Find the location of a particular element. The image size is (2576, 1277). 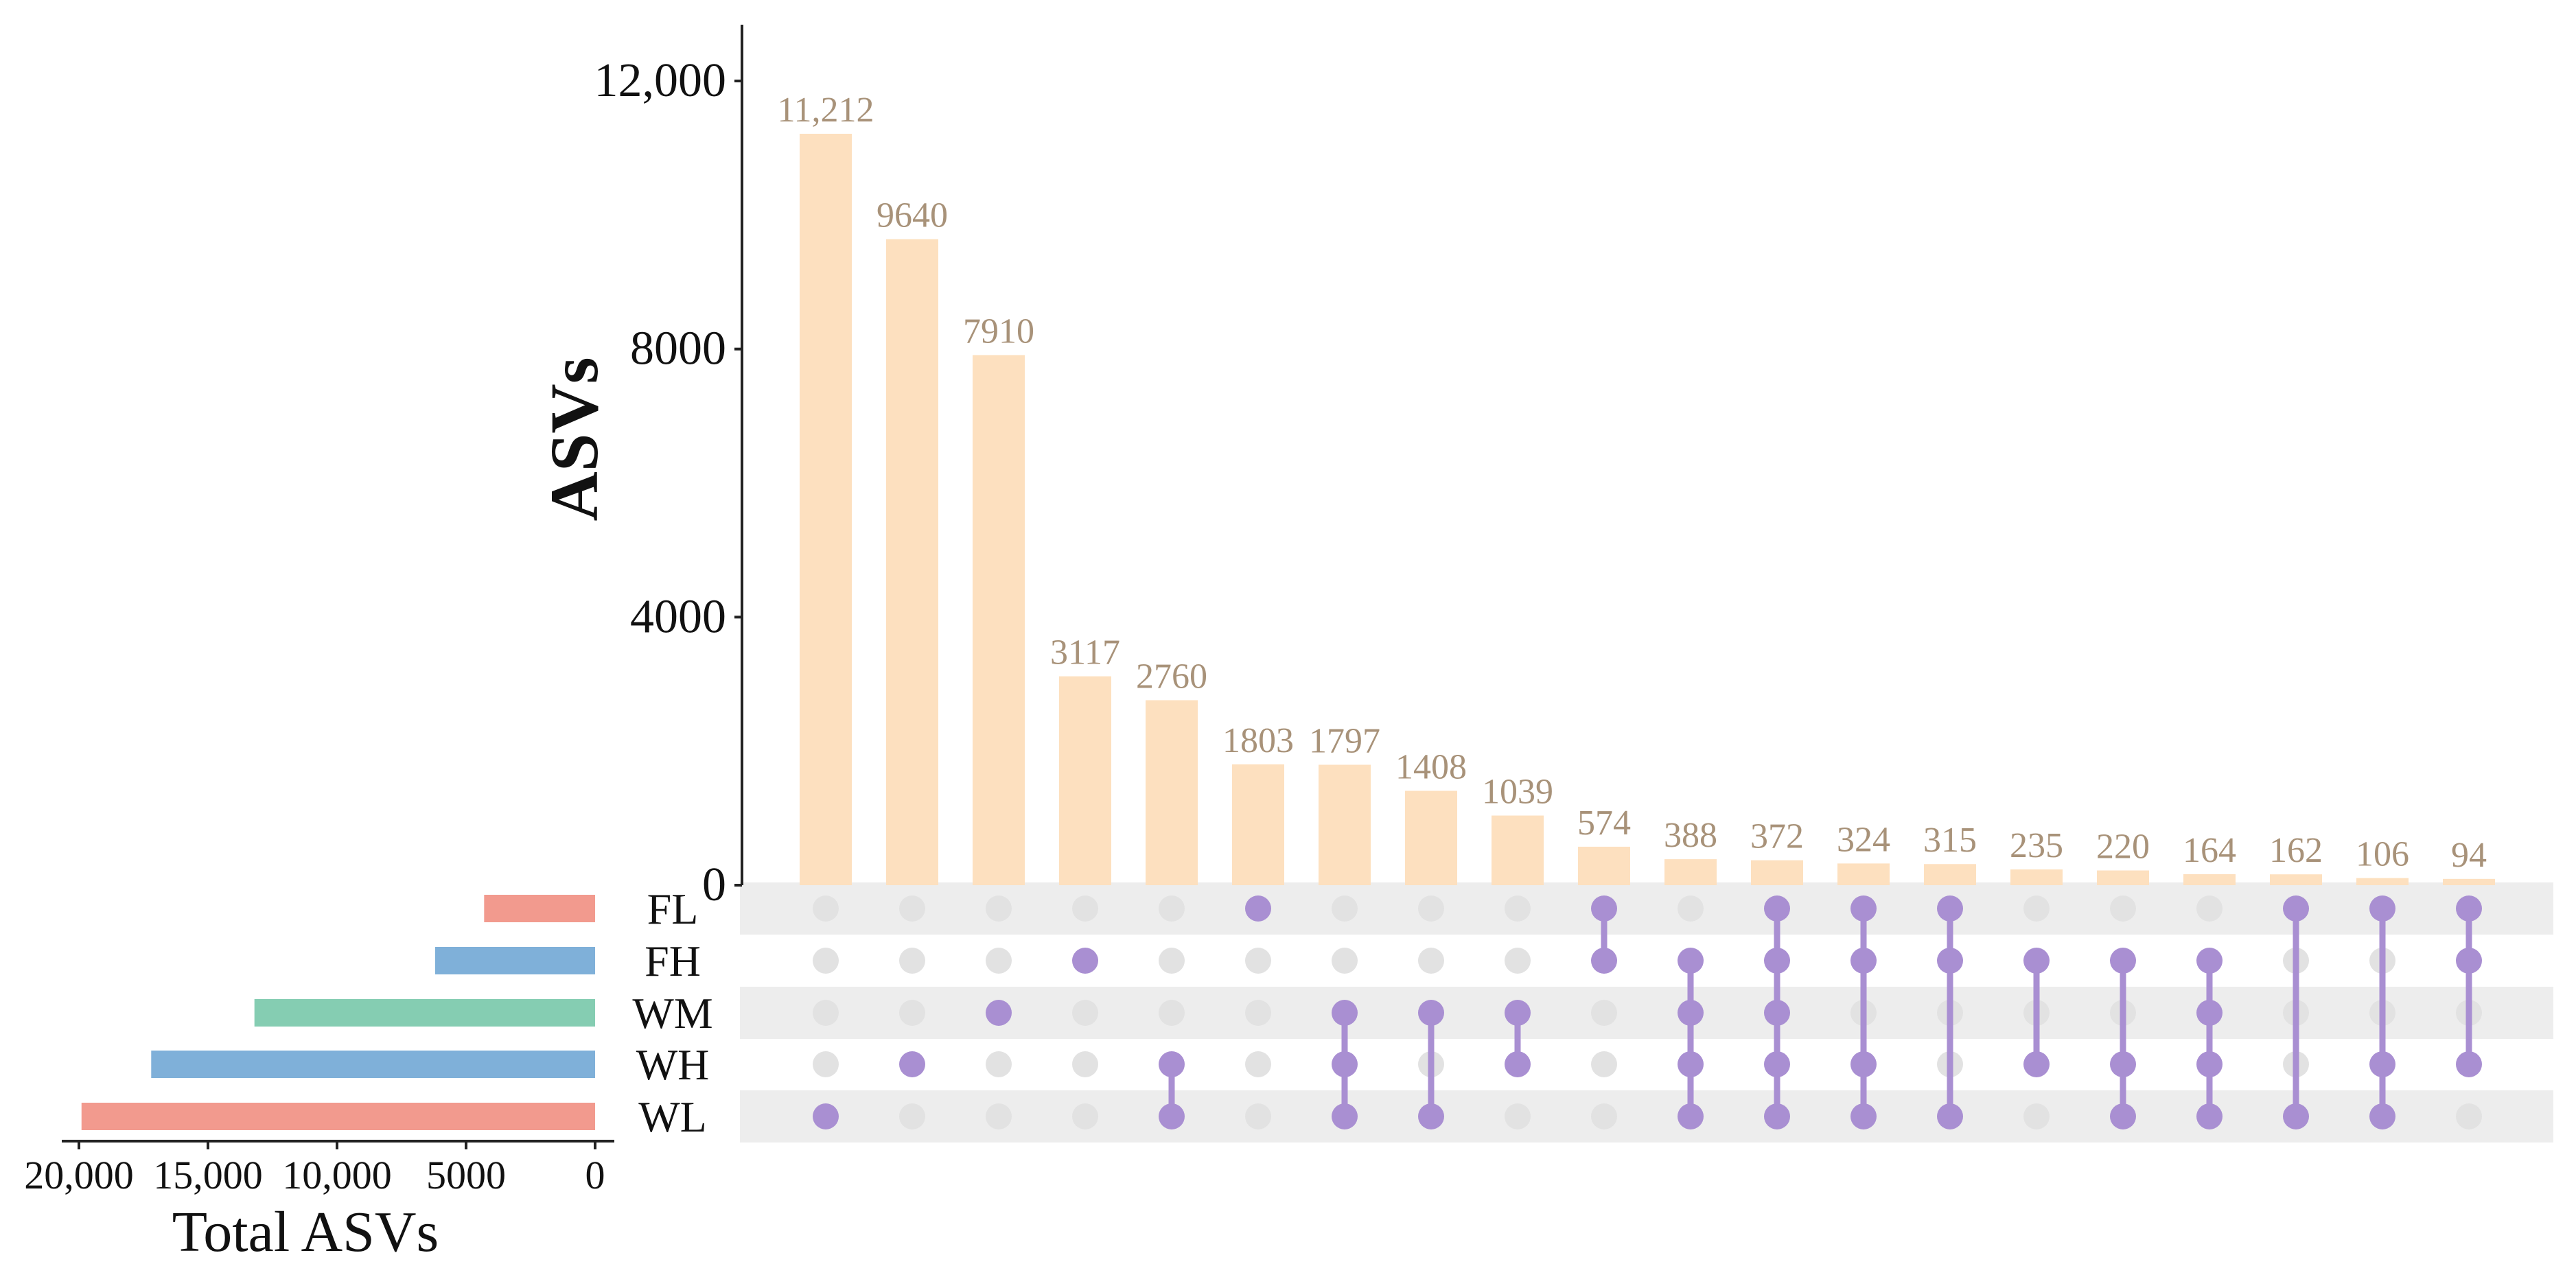

y-axis-title: ASVs is located at coordinates (574, 440).